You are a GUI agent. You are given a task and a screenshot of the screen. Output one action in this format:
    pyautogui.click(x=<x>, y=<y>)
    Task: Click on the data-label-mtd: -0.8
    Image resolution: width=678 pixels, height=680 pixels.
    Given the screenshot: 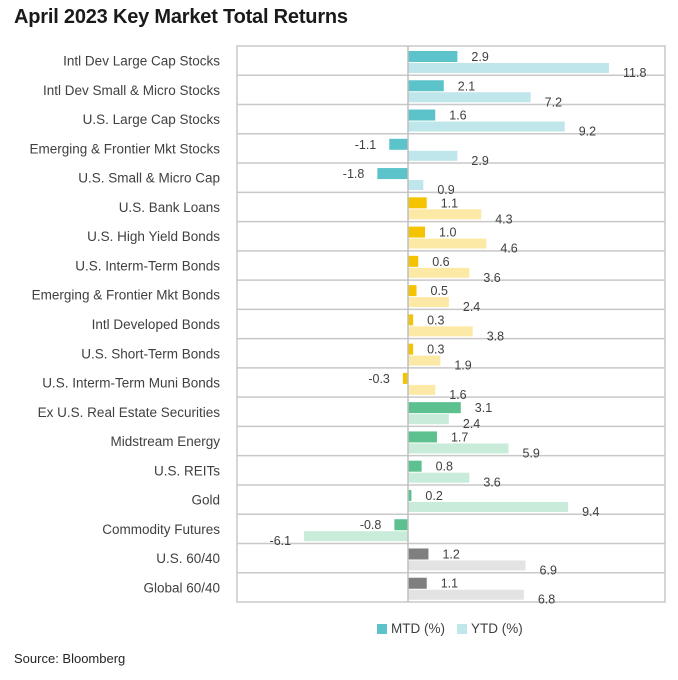 What is the action you would take?
    pyautogui.click(x=371, y=525)
    